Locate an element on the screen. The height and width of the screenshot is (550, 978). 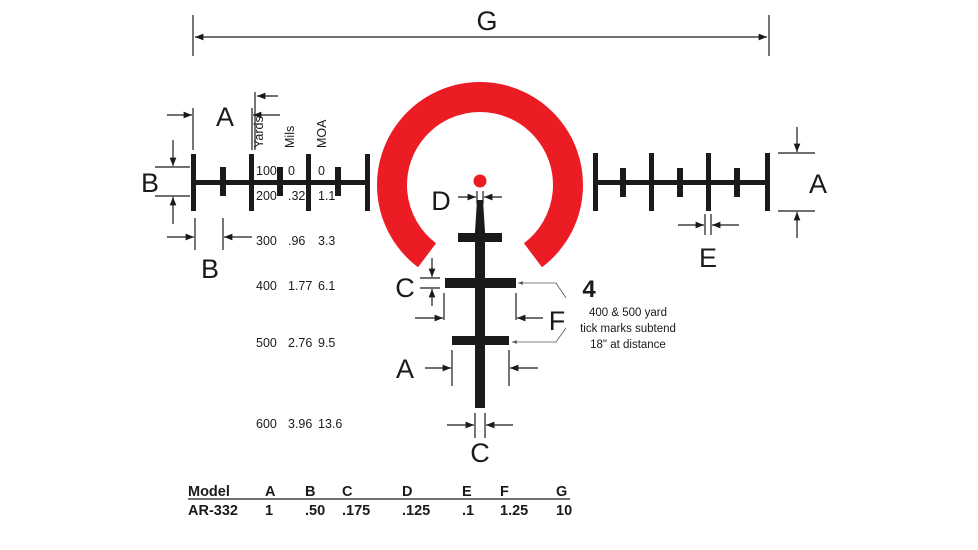
bdc-cell: 100 is located at coordinates (266, 171).